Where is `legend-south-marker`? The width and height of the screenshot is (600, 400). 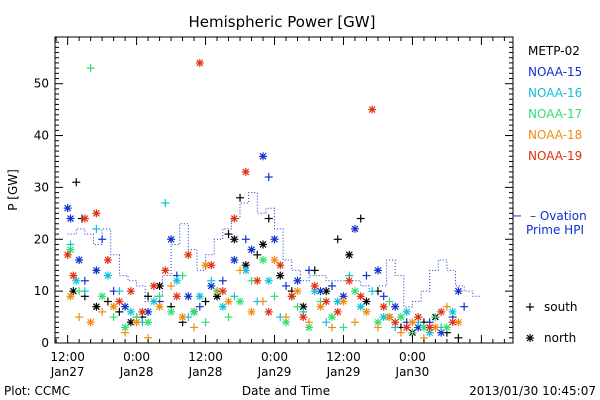
legend-south-marker is located at coordinates (530, 307).